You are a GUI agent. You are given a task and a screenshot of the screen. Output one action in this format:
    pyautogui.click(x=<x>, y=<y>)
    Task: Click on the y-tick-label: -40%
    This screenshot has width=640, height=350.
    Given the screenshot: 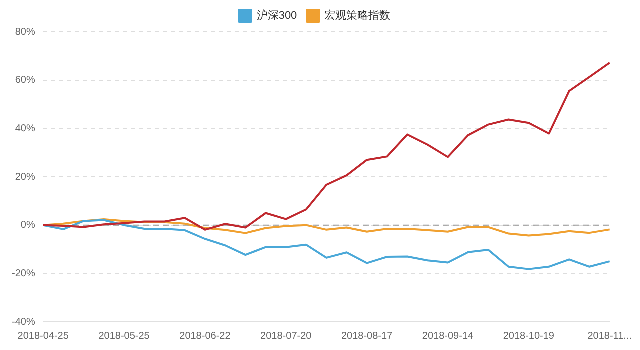 What is the action you would take?
    pyautogui.click(x=24, y=322)
    